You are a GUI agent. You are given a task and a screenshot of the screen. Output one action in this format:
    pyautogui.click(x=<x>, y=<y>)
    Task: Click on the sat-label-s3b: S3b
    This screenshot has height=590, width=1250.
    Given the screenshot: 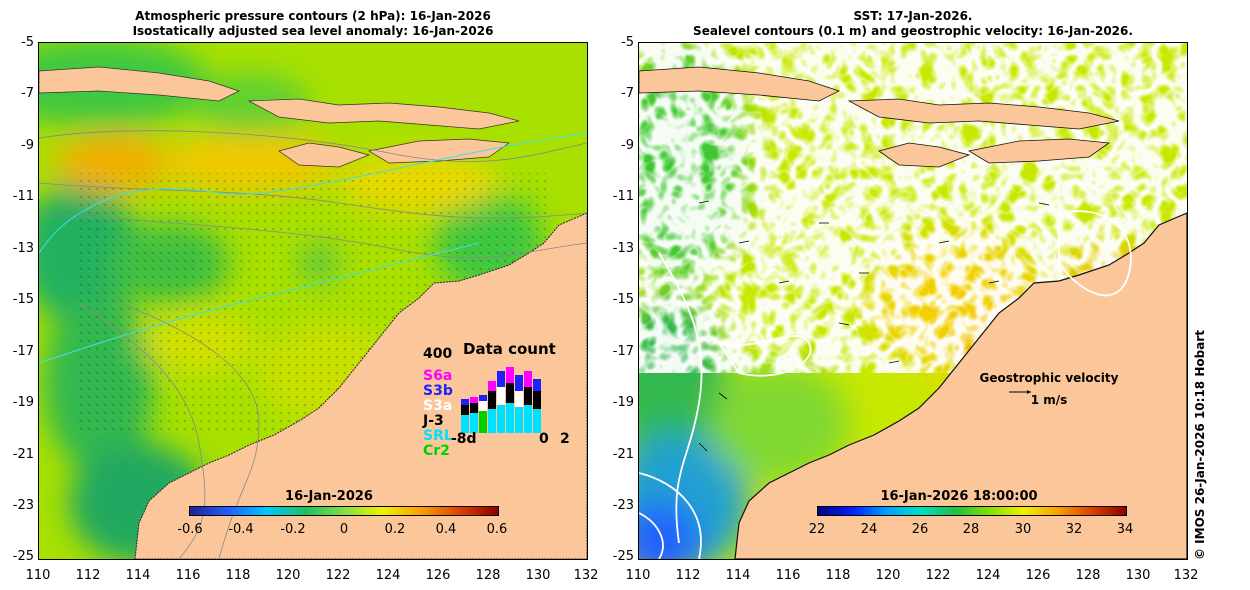 What is the action you would take?
    pyautogui.click(x=438, y=391)
    